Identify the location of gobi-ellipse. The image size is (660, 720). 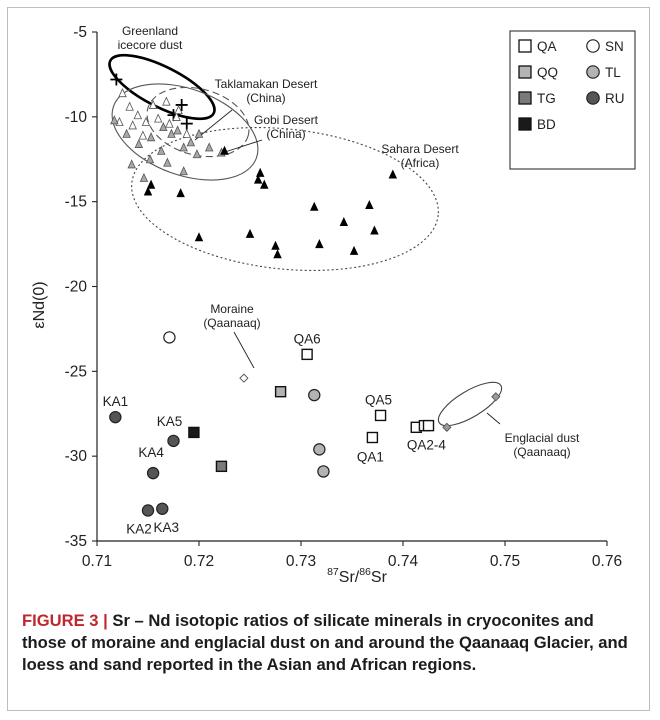
(198, 122).